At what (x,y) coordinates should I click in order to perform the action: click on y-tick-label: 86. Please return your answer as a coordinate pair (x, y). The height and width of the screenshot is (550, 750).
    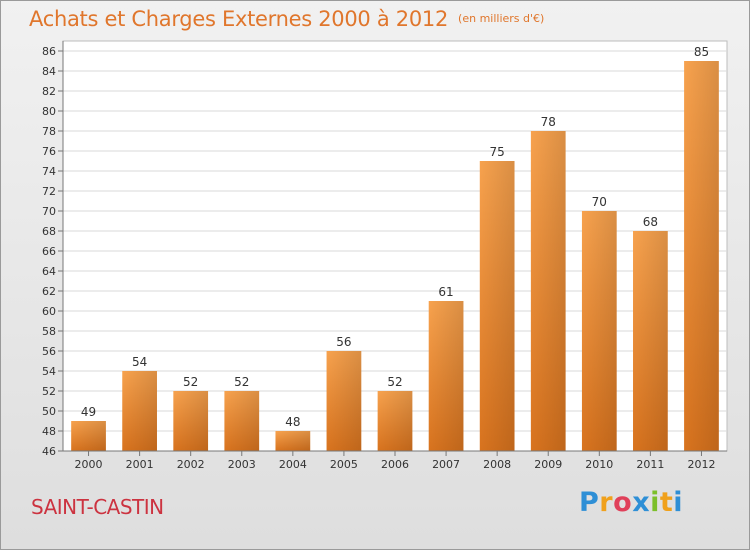
    Looking at the image, I should click on (49, 51).